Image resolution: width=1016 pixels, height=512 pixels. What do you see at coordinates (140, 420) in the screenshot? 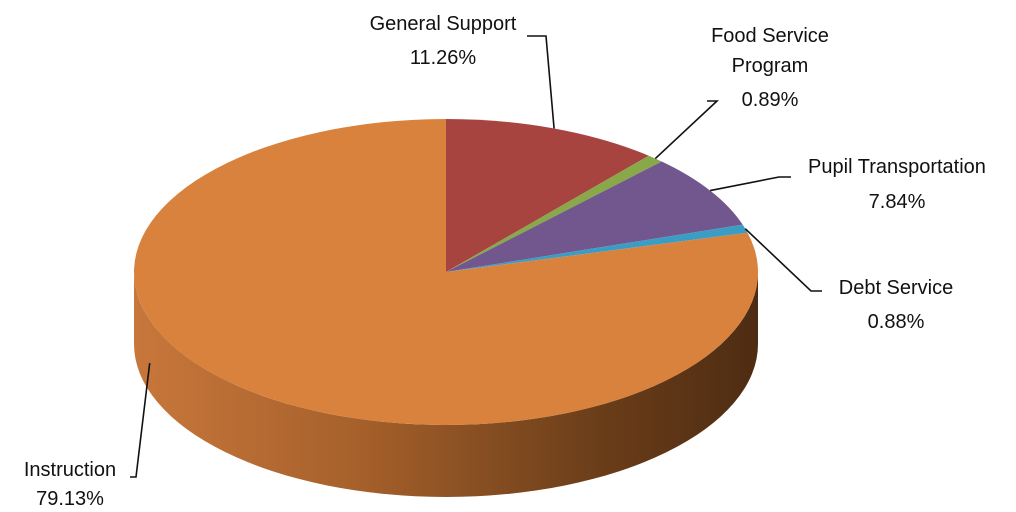
I see `leader-line-instruction` at bounding box center [140, 420].